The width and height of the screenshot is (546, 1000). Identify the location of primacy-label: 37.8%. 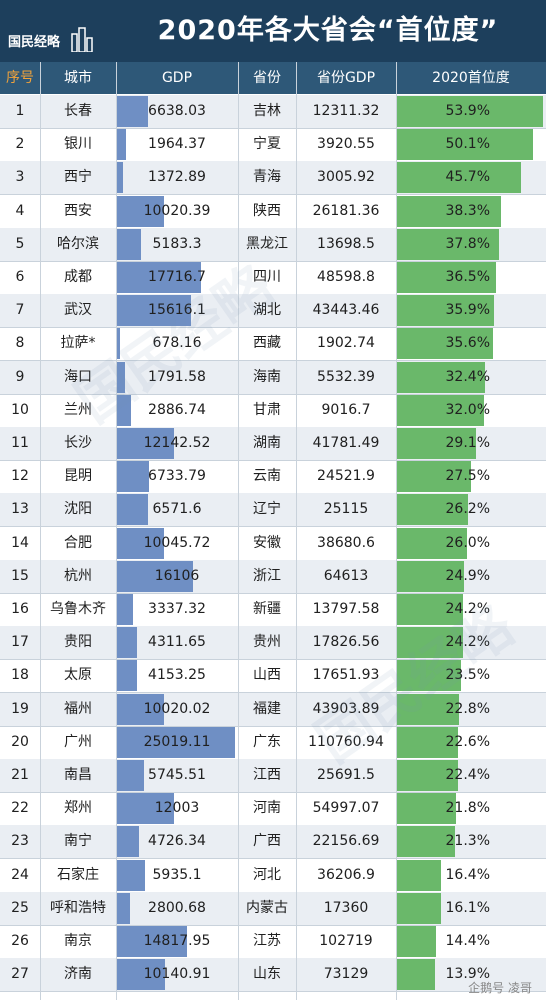
(467, 244).